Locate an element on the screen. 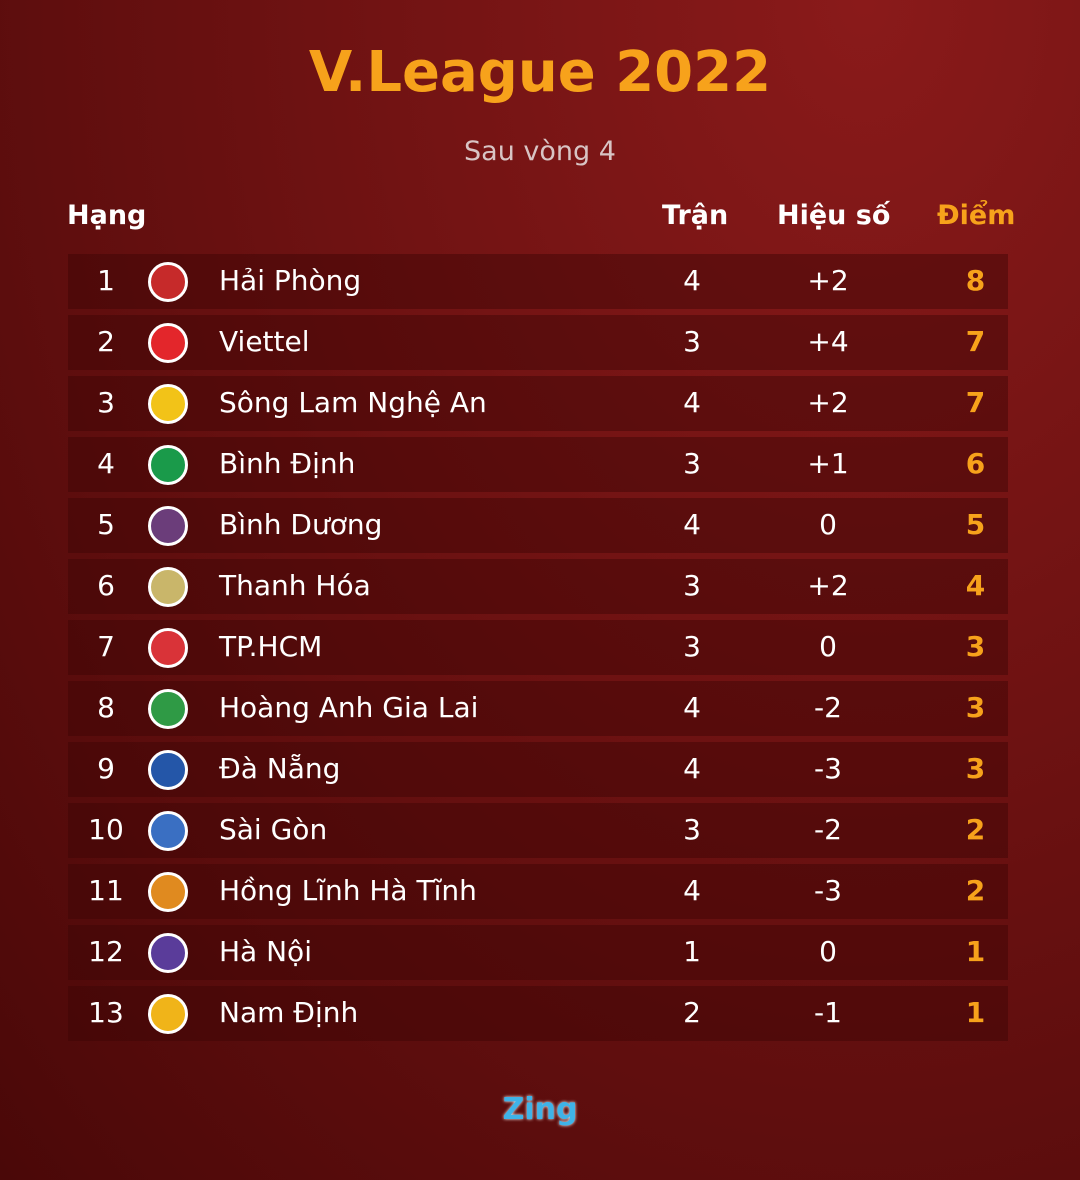  table-row: 8 Hoàng Anh Gia Lai 4 -2 3 is located at coordinates (538, 708).